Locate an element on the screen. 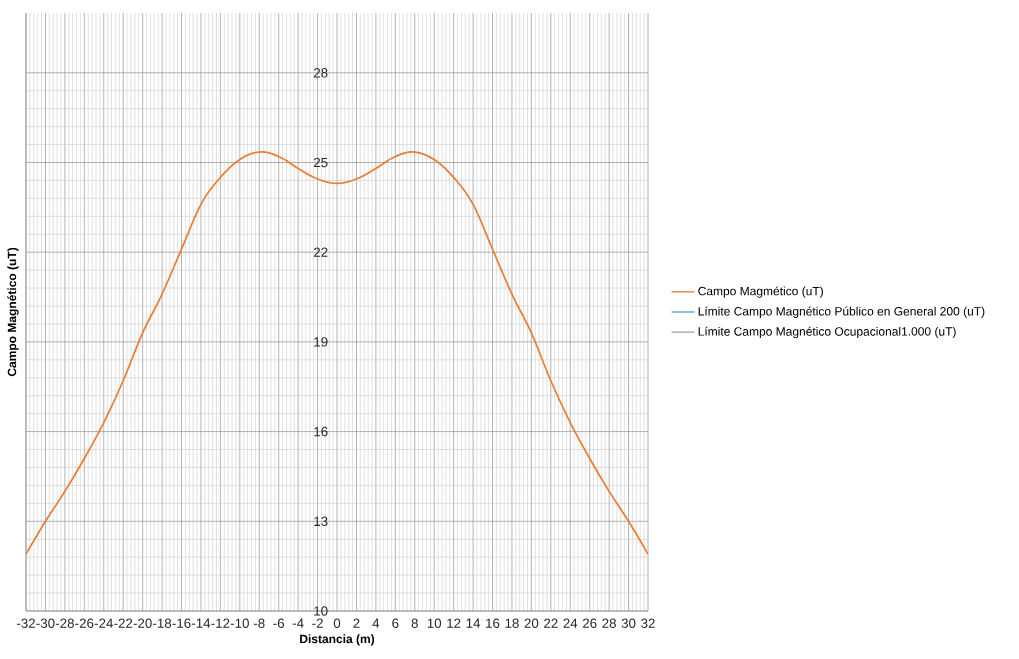 The height and width of the screenshot is (659, 1019). legend-label: Límite Campo Magnético Público en General 200 (uT) is located at coordinates (841, 312).